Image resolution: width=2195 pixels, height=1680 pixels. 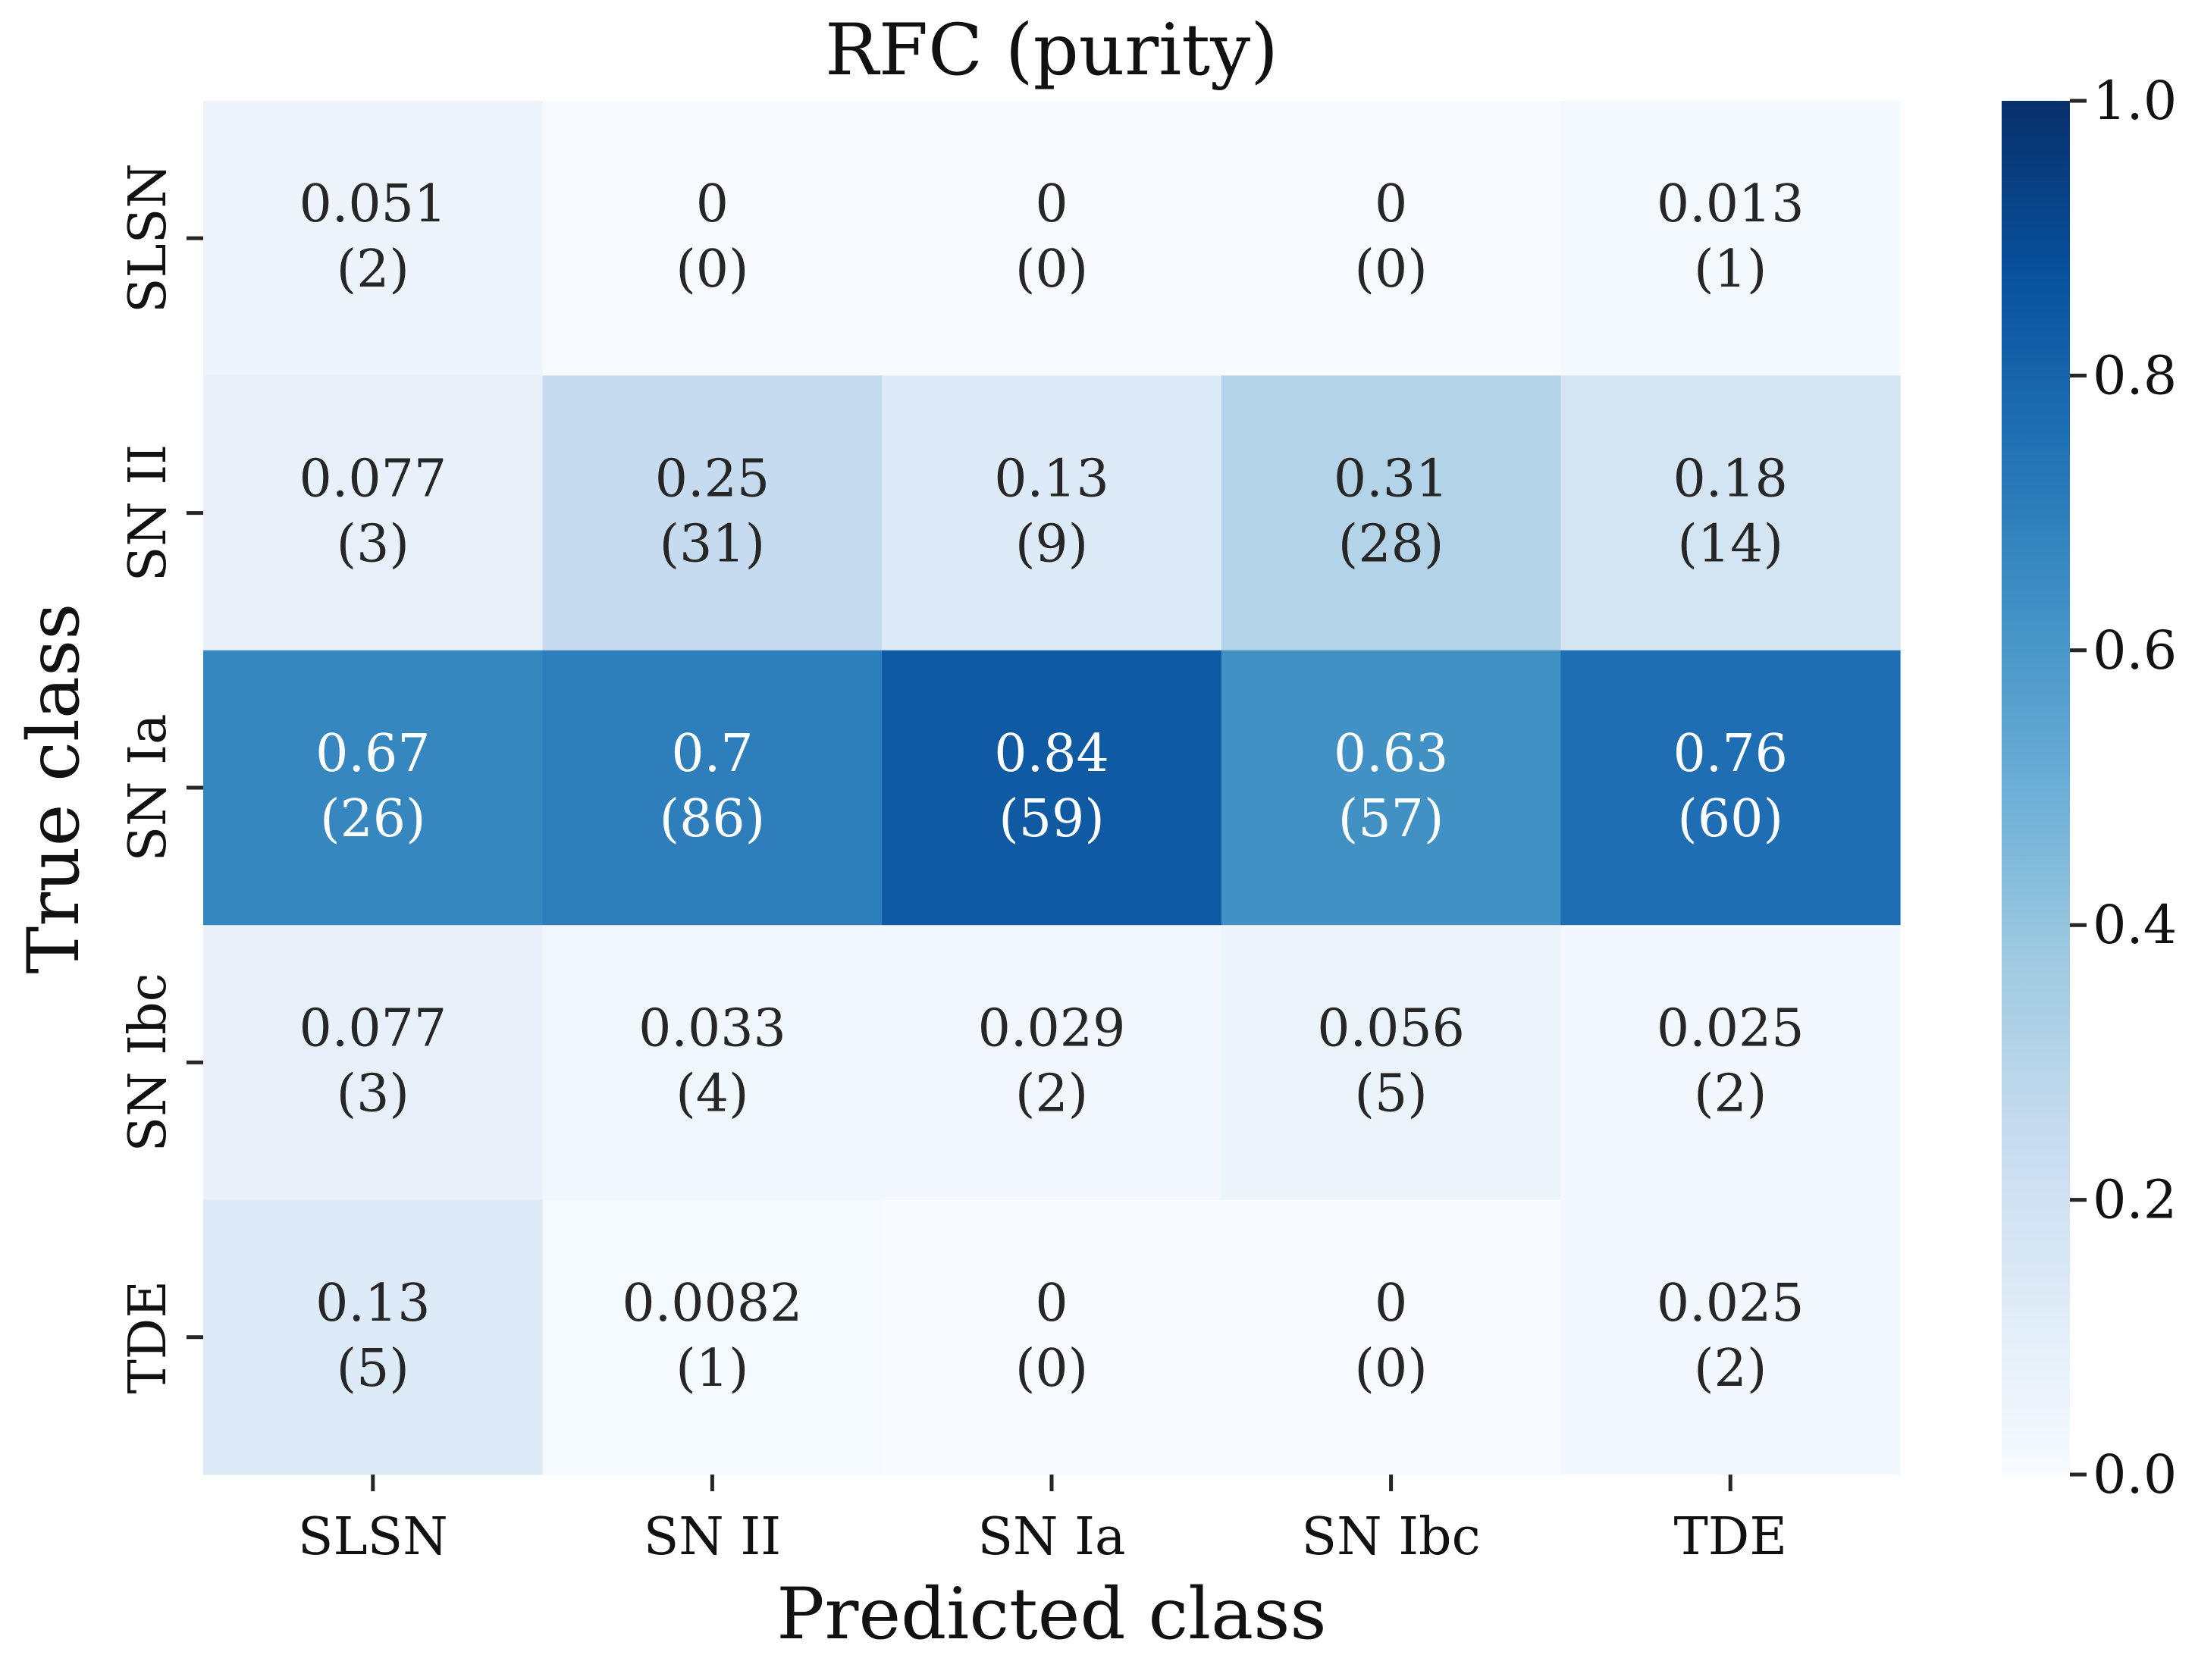 What do you see at coordinates (712, 1537) in the screenshot?
I see `x-tick-label: SN II` at bounding box center [712, 1537].